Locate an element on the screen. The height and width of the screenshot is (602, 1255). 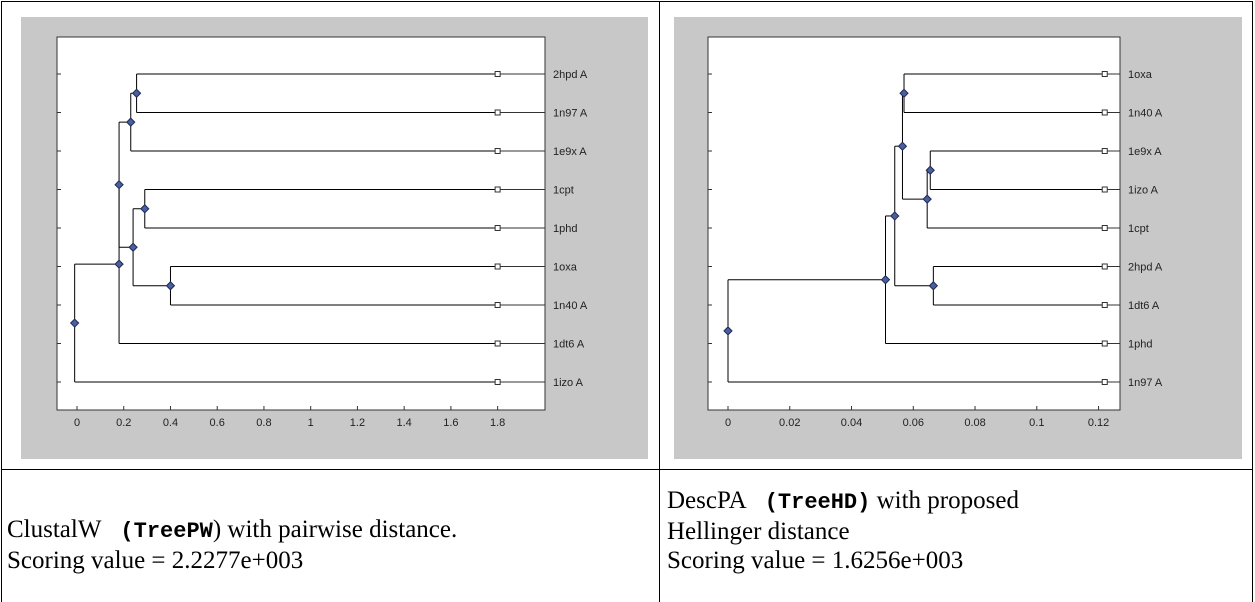
x-tick-label: 0.4 is located at coordinates (170, 423).